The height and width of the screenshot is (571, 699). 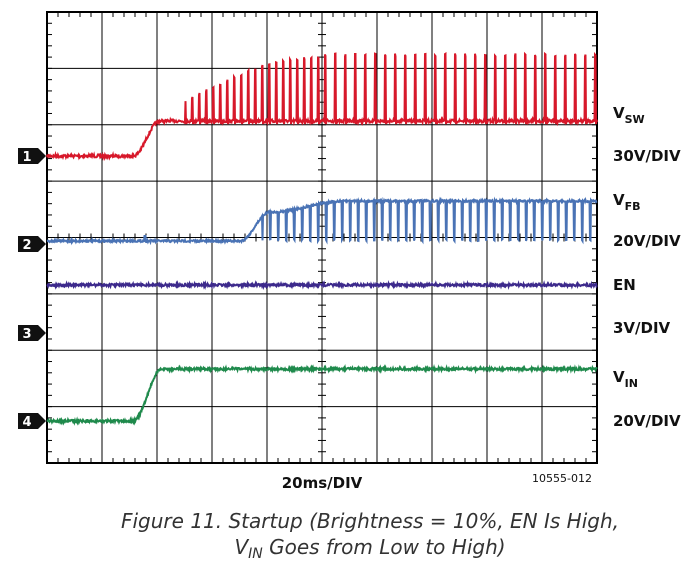 I want to click on label-subscript: SW, so click(x=635, y=119).